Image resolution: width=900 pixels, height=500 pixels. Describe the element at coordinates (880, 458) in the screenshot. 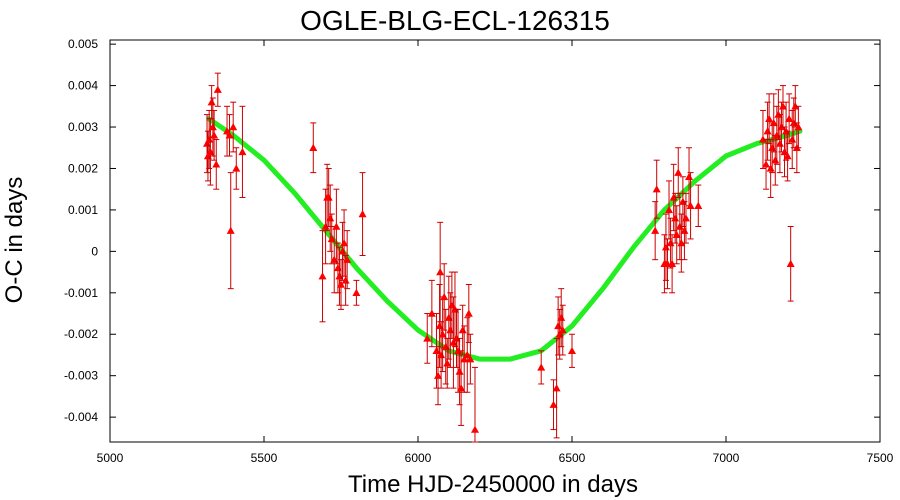

I see `x-tick-label: 7500` at that location.